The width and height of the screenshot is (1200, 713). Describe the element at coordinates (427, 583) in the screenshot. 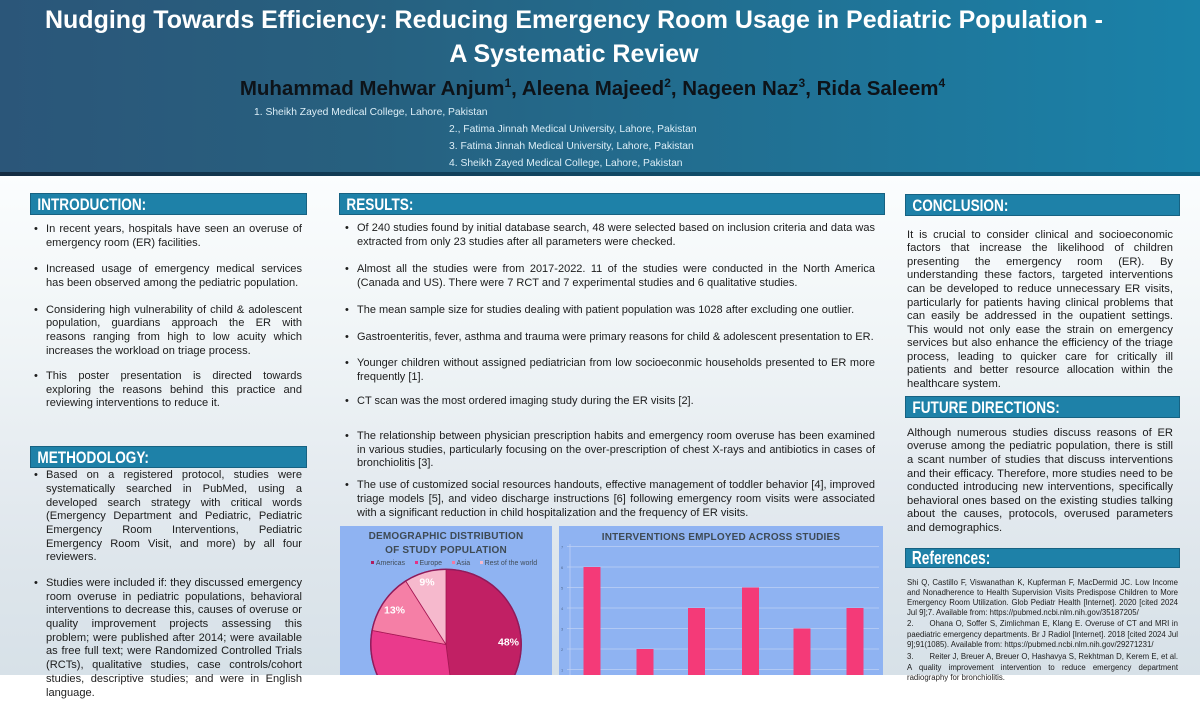

I see `svg-text: 9%` at that location.